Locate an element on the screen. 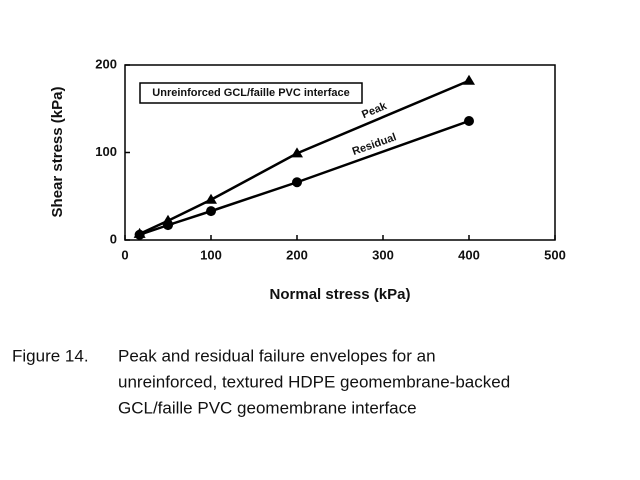  caption-label: Figure 14. is located at coordinates (50, 355).